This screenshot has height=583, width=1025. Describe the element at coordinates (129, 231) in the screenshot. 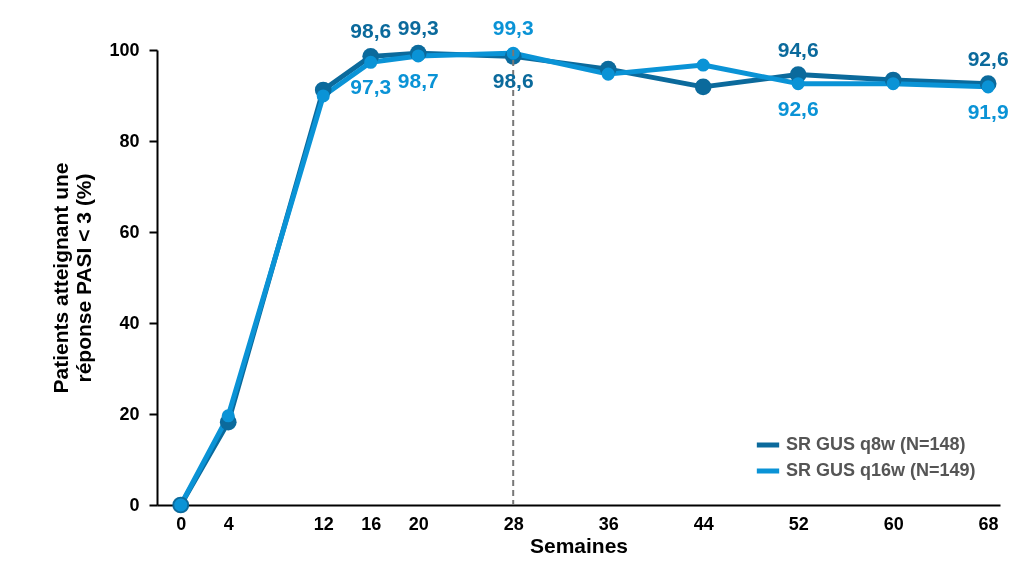

I see `y-tick-label: 60` at that location.